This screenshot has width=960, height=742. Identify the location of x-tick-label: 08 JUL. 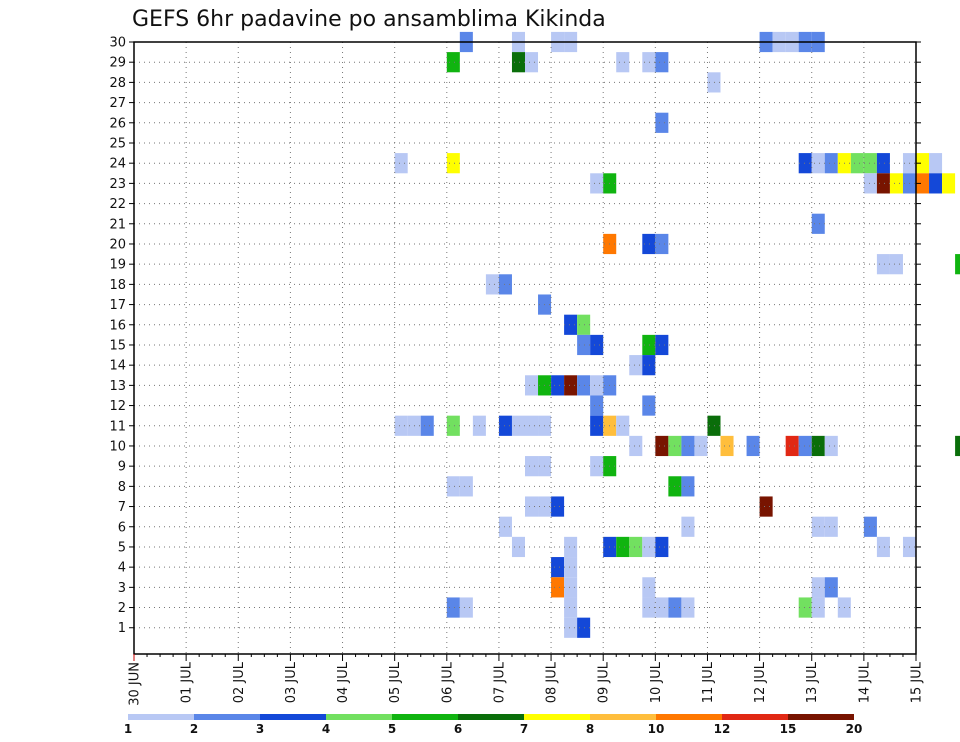
(552, 682).